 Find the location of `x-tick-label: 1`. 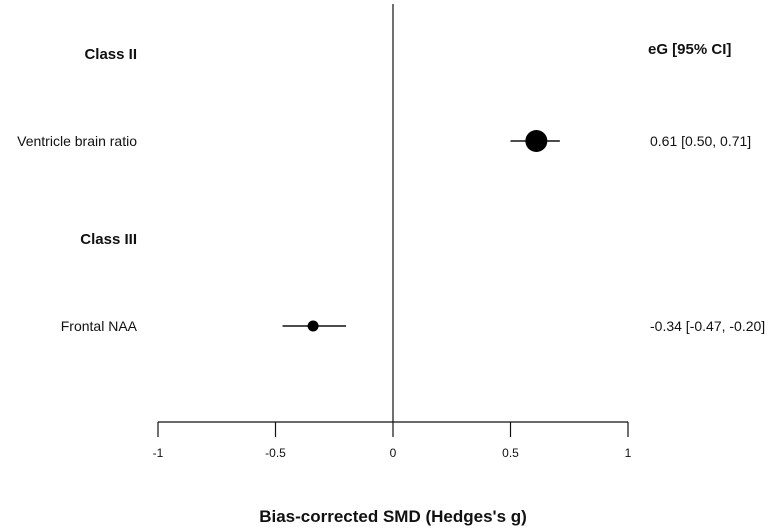

x-tick-label: 1 is located at coordinates (628, 453).